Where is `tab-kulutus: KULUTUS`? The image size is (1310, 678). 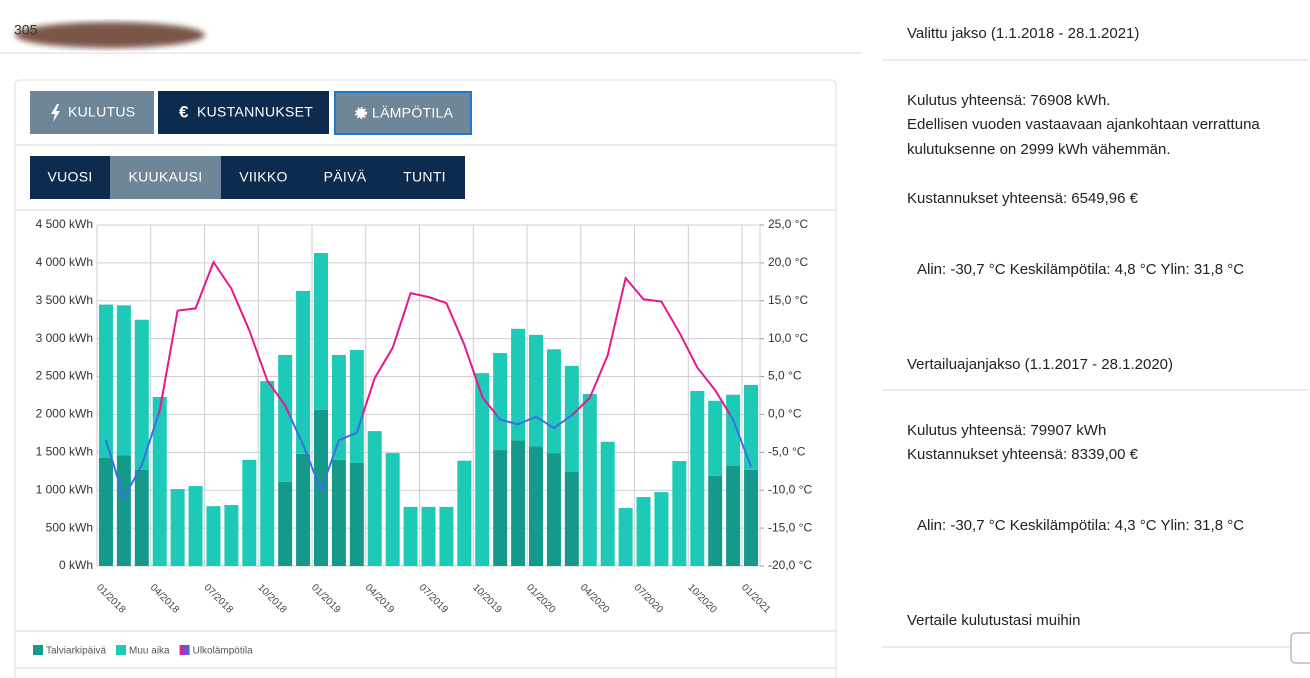
tab-kulutus: KULUTUS is located at coordinates (92, 112).